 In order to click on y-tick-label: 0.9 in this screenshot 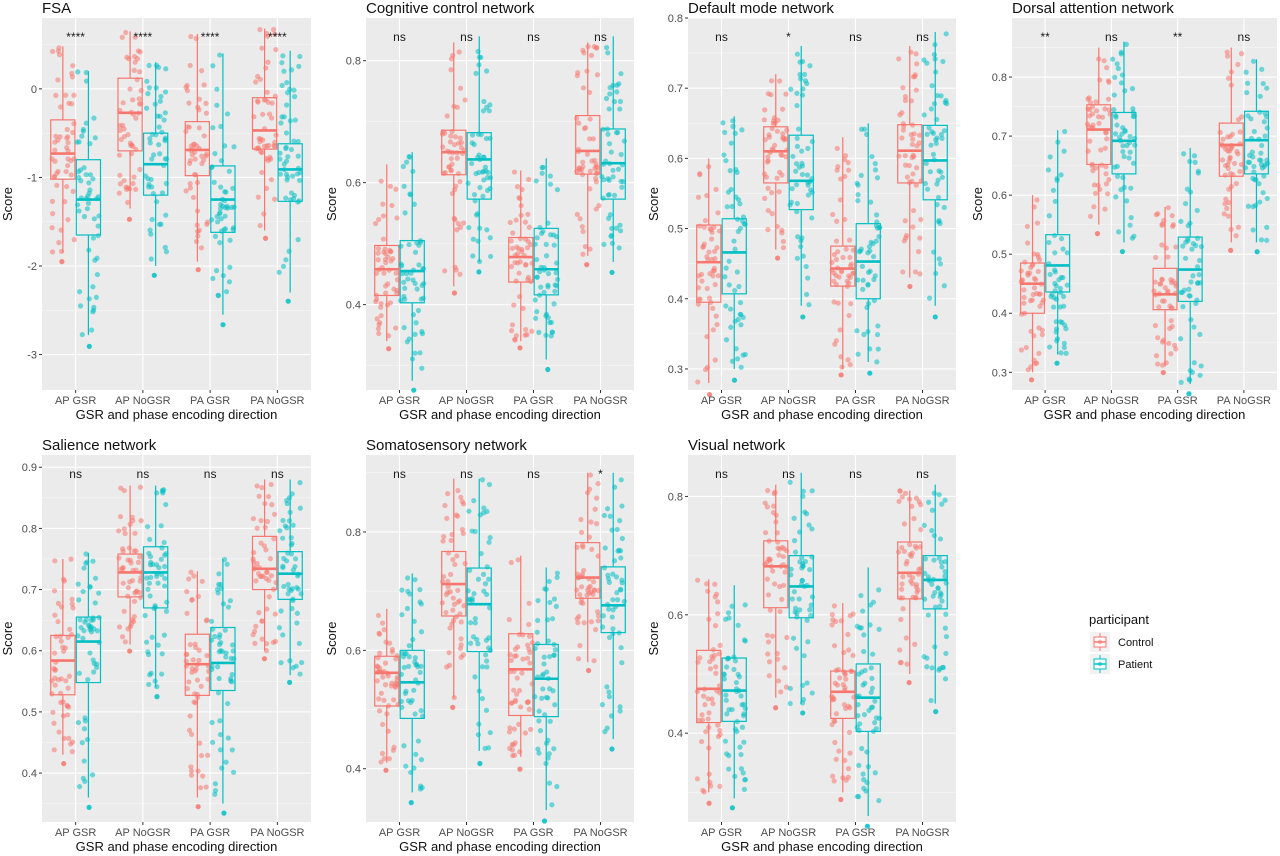, I will do `click(29, 468)`.